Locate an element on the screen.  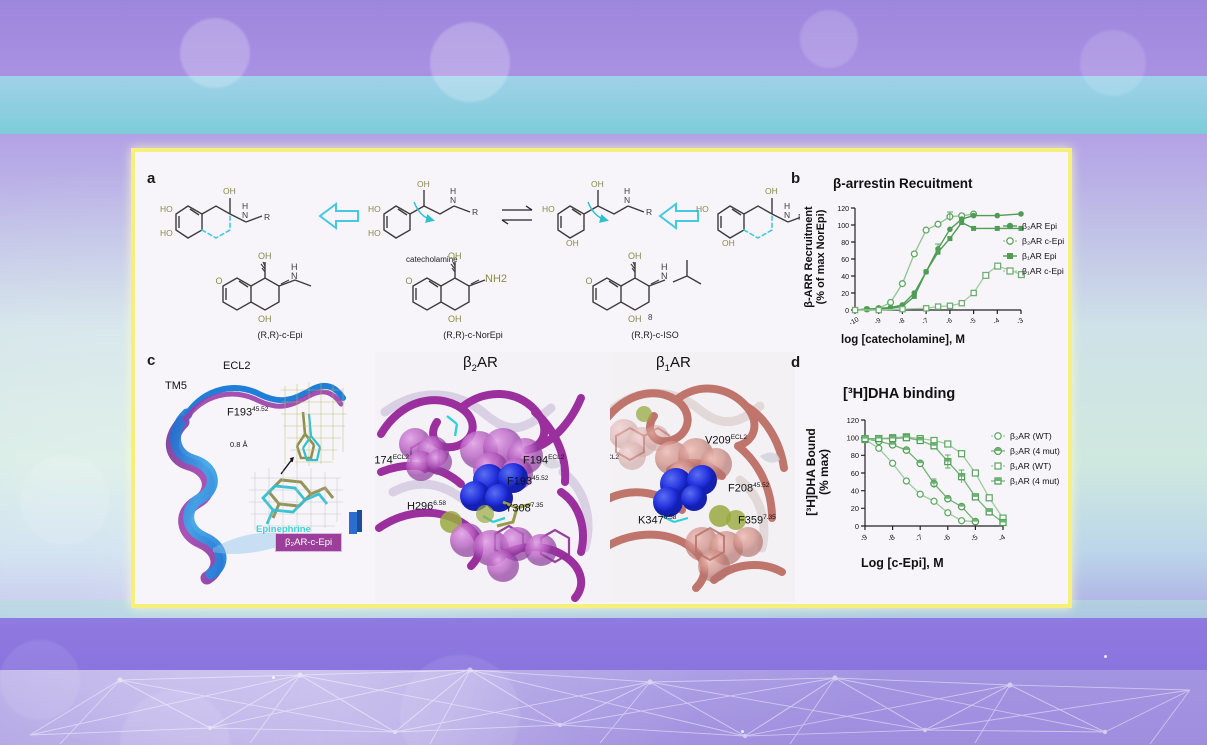
background-band-top-cyan is located at coordinates (603, 105).